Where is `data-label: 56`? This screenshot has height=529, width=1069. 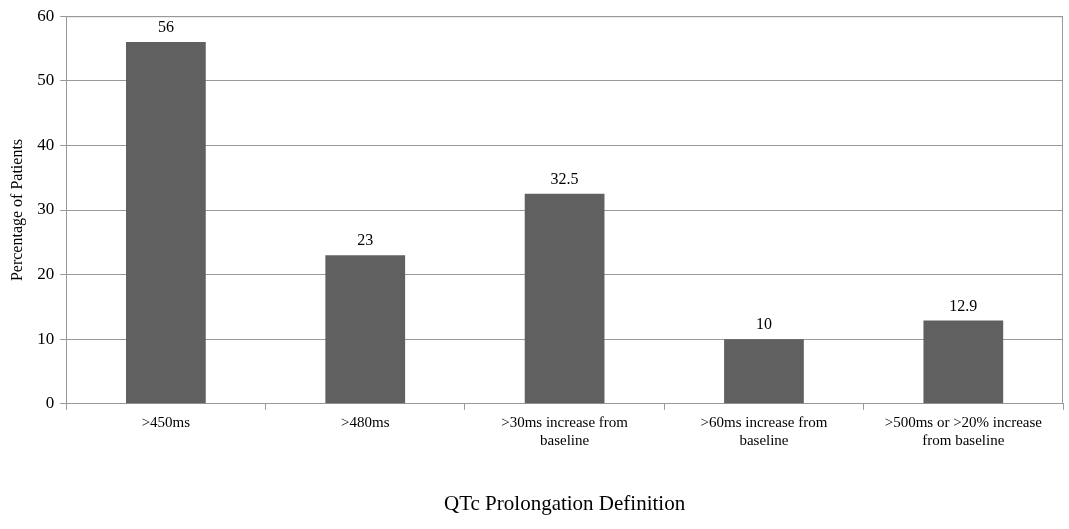
data-label: 56 is located at coordinates (165, 27).